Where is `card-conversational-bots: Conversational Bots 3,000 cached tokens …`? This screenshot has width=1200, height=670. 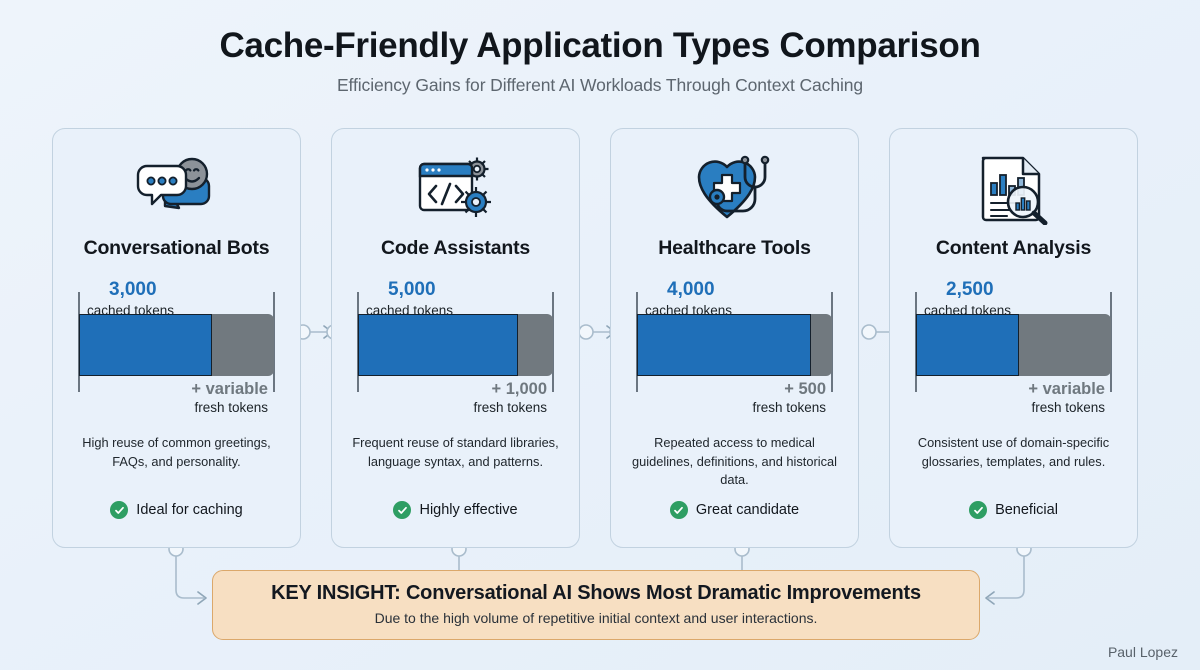
card-conversational-bots: Conversational Bots 3,000 cached tokens … is located at coordinates (176, 338).